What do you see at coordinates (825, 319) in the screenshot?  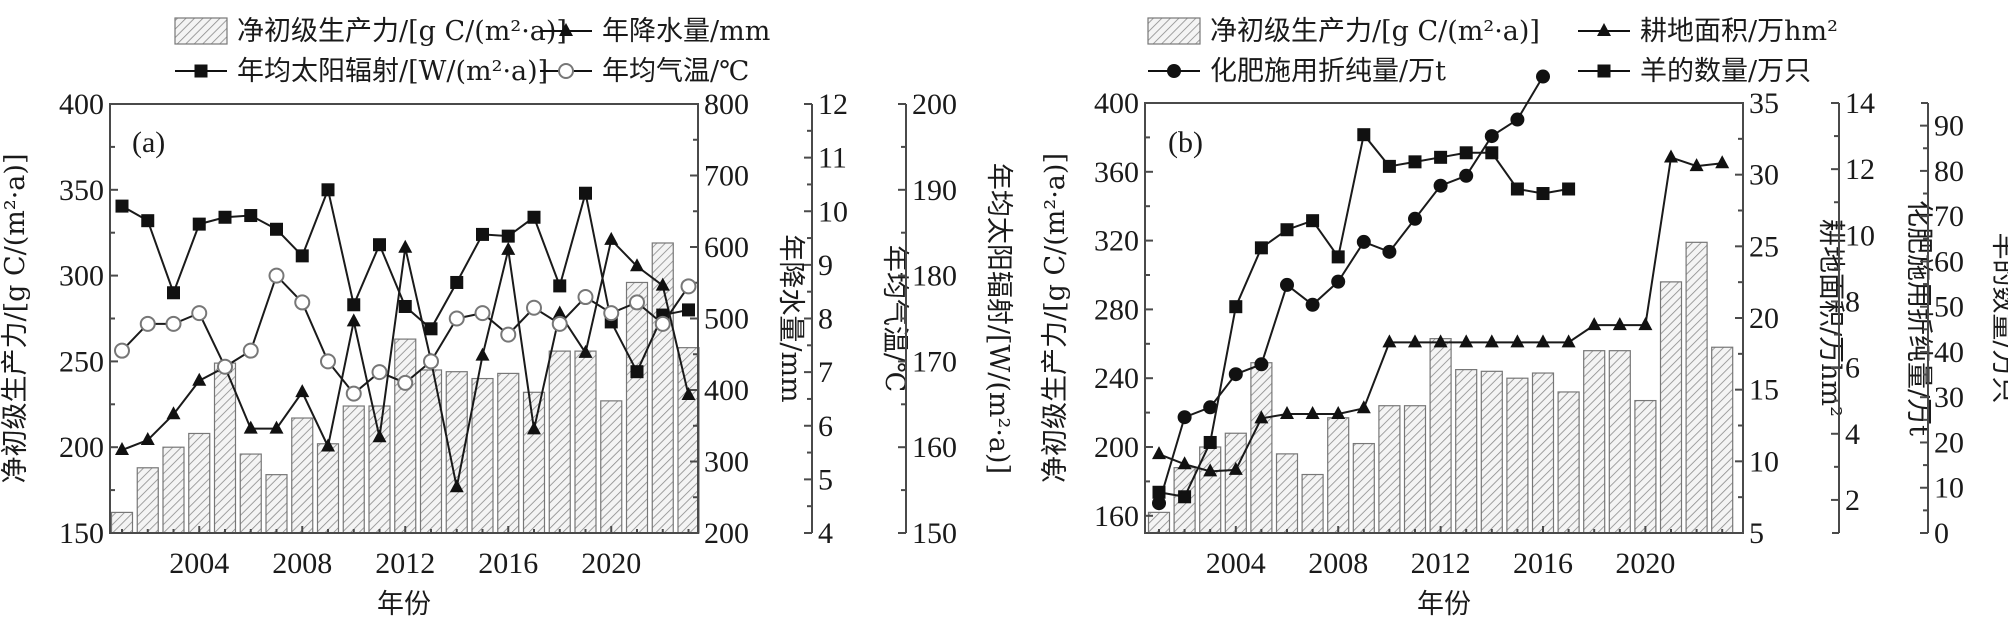 I see `y-tick-label-temp: 8` at bounding box center [825, 319].